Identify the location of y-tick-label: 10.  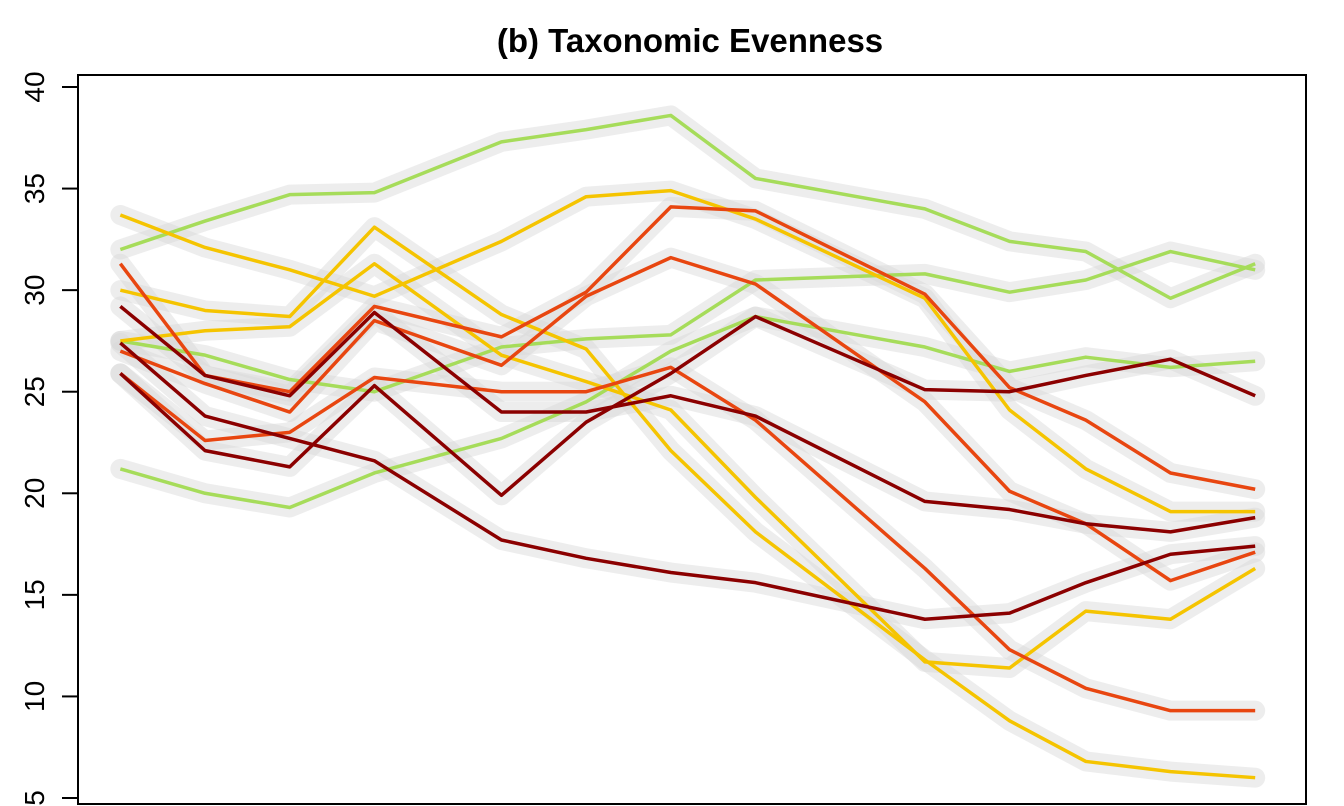
(34, 696).